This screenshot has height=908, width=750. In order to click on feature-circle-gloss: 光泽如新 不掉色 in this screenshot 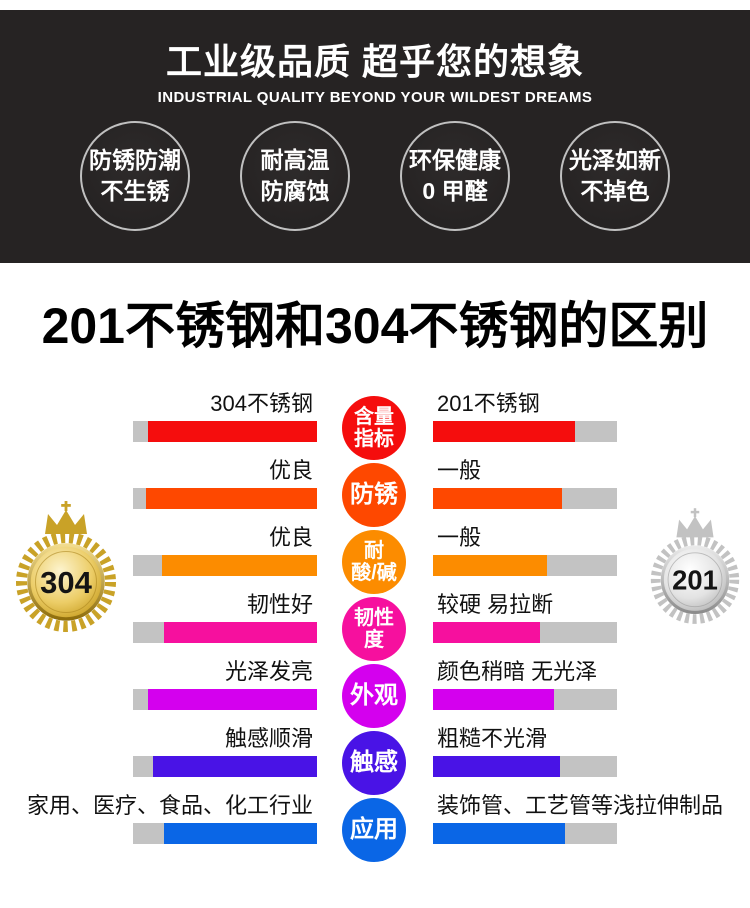, I will do `click(615, 176)`.